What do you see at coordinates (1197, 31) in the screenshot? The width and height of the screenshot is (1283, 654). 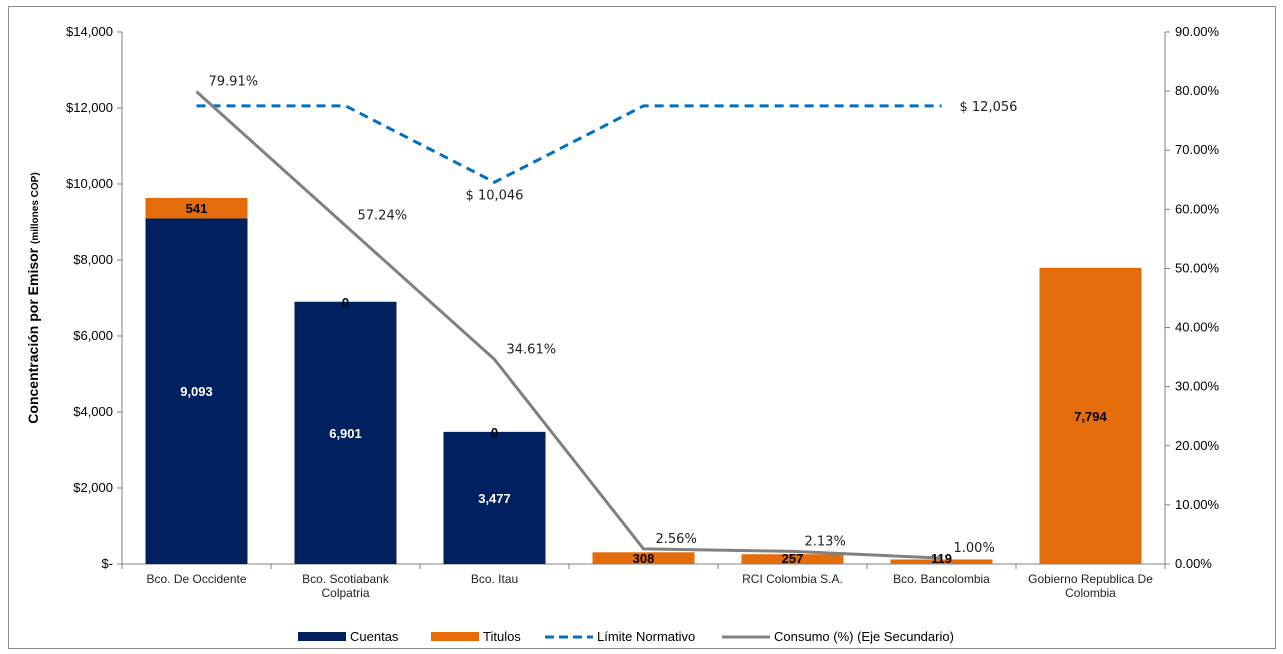 I see `y2-tick-label: 90.00%` at bounding box center [1197, 31].